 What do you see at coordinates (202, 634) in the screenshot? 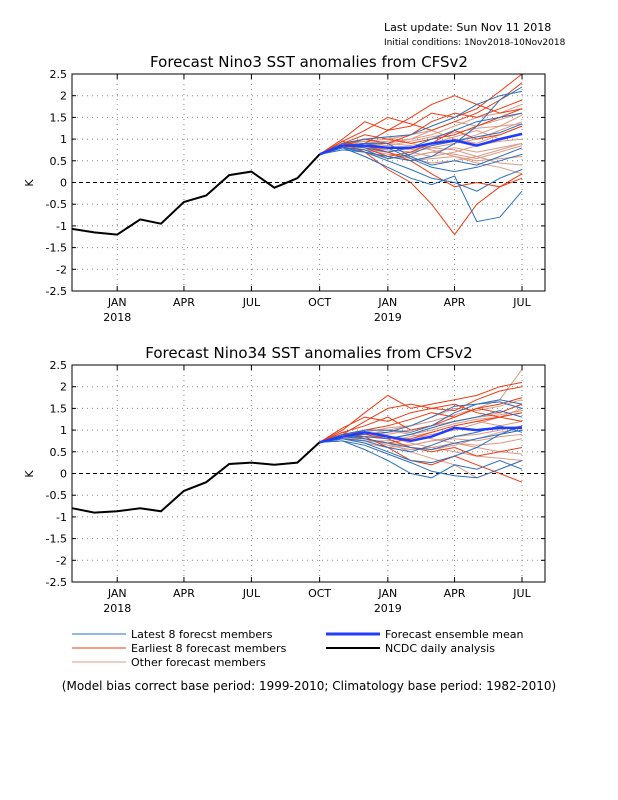
I see `legend-label-latest: Latest 8 forecst members` at bounding box center [202, 634].